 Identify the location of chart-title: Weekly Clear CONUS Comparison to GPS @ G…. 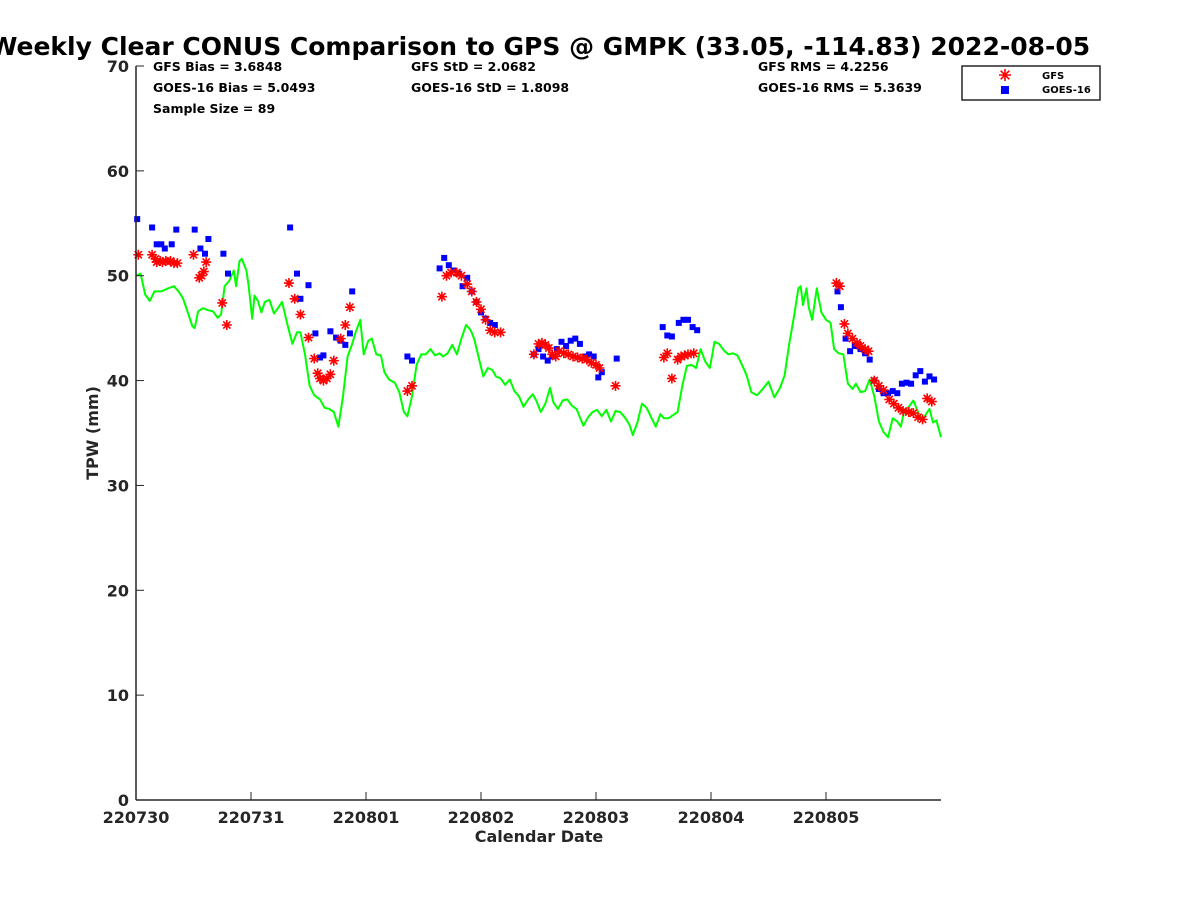
(545, 46).